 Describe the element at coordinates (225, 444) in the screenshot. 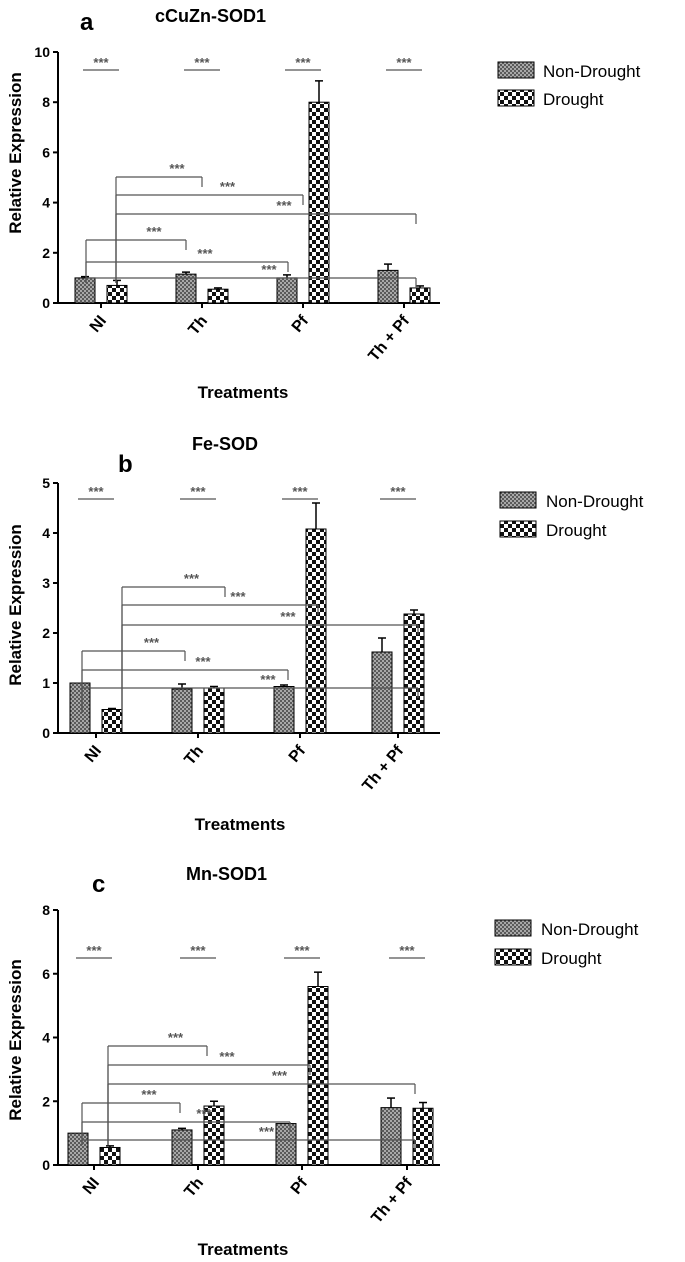

I see `chart-title: Fe-SOD` at that location.